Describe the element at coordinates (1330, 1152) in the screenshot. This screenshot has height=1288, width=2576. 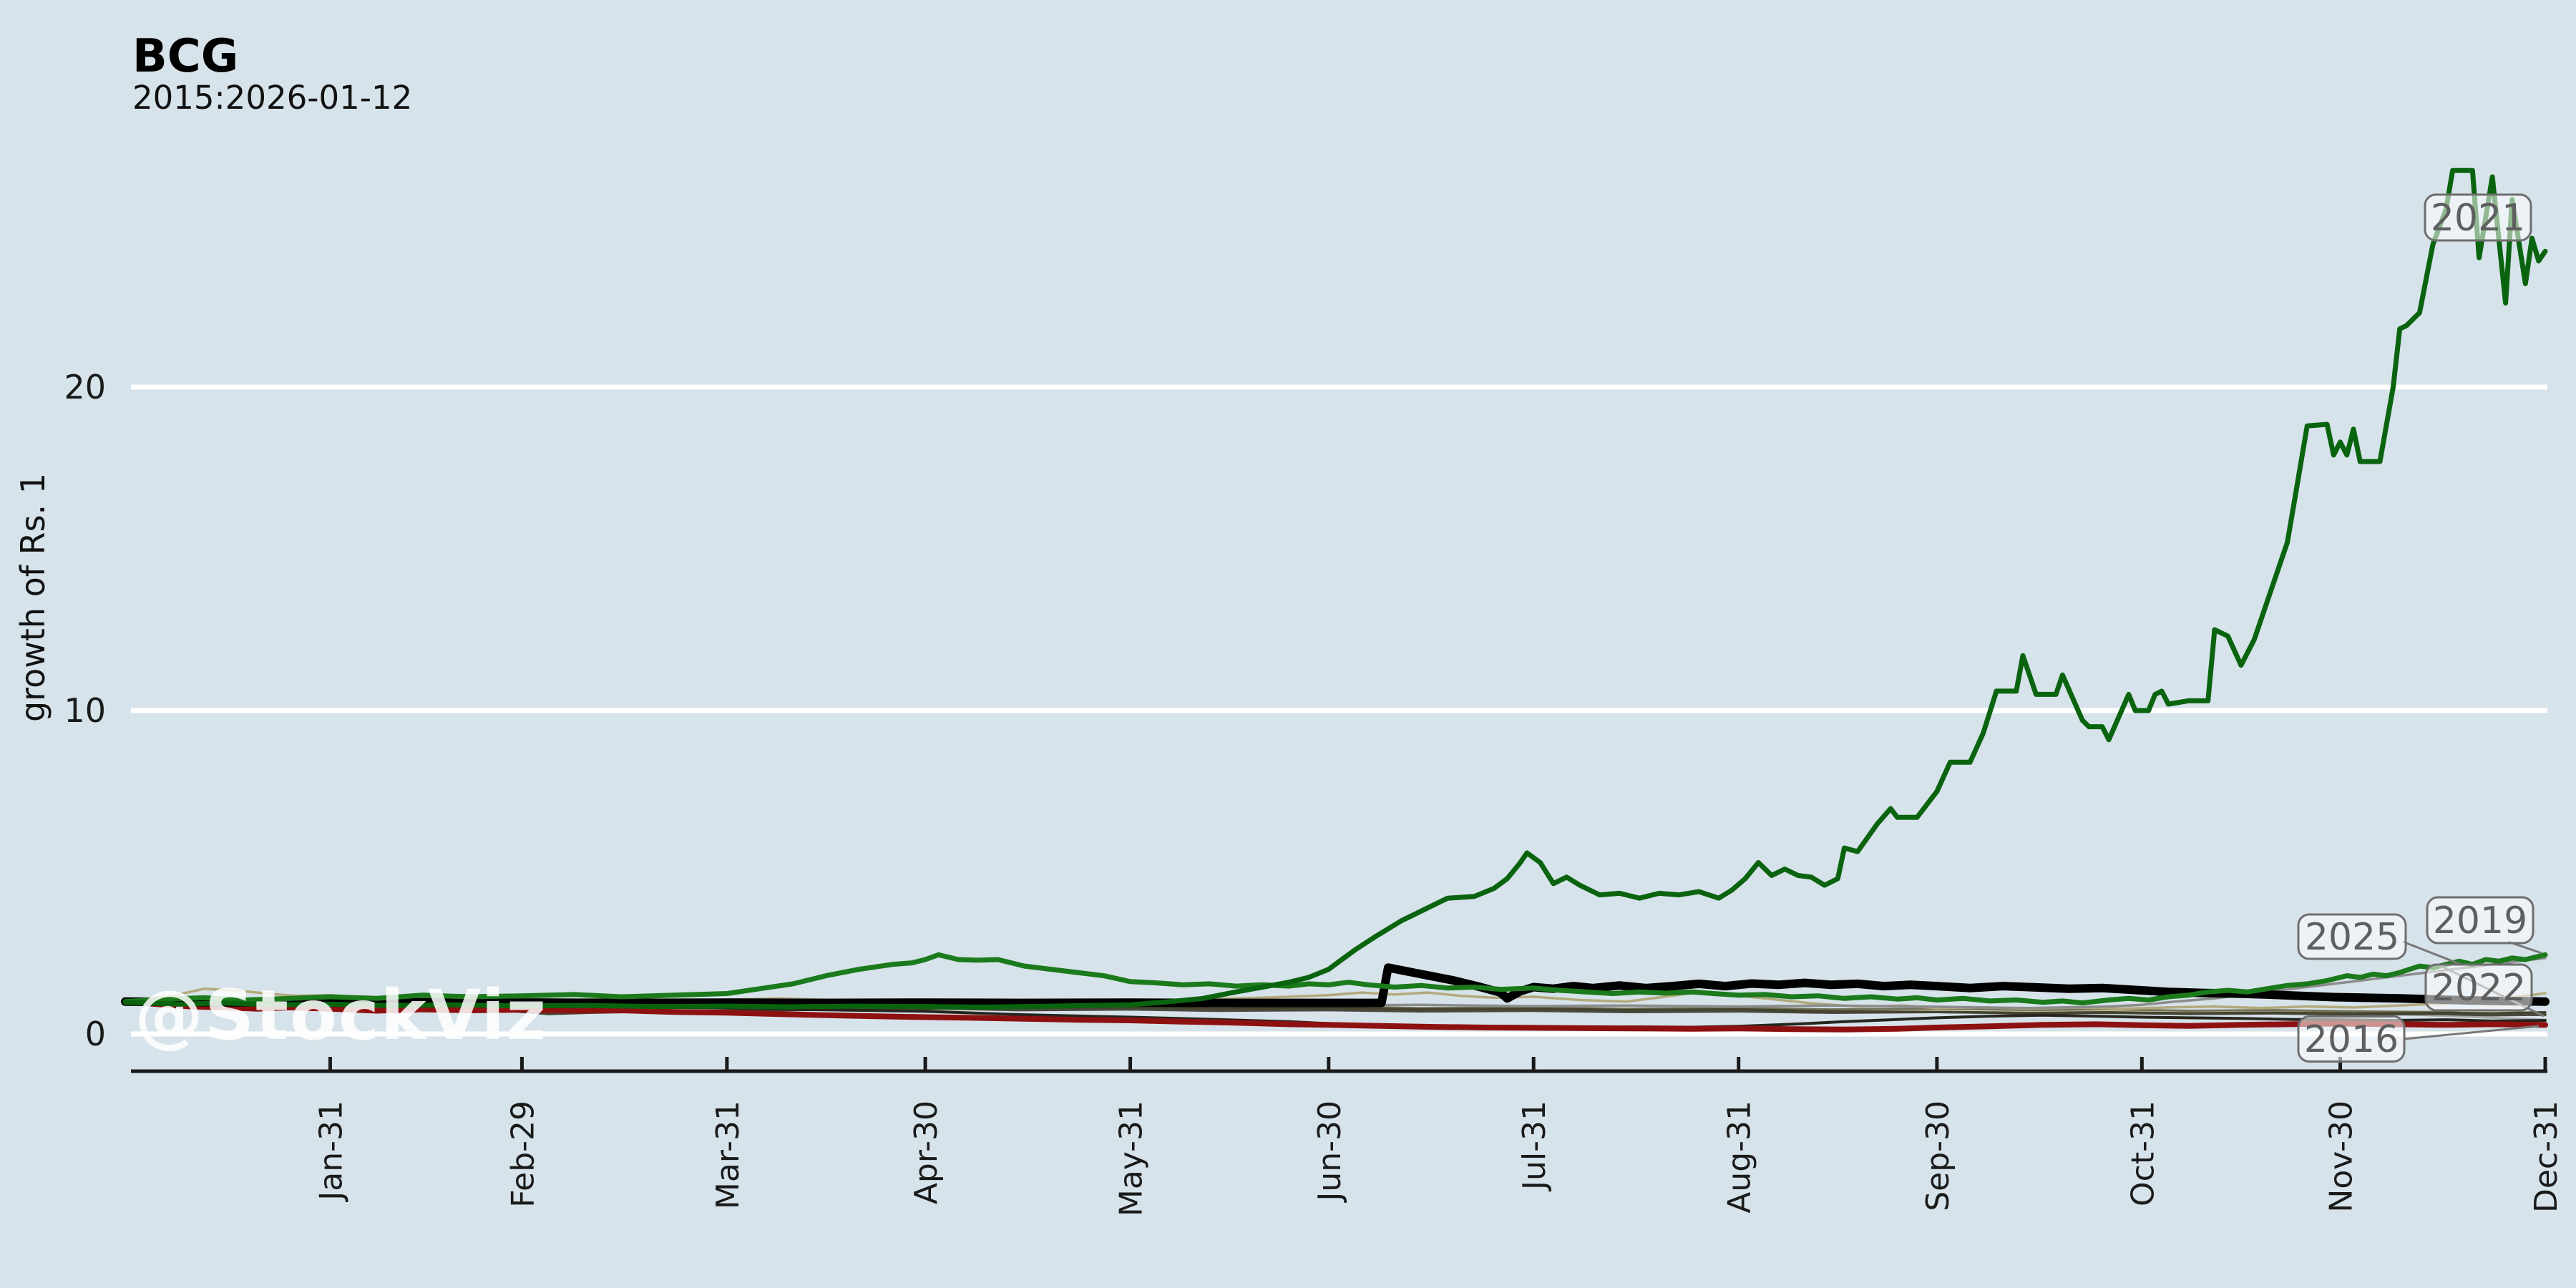
I see `x-tick-label-Jun-30: Jun-30` at that location.